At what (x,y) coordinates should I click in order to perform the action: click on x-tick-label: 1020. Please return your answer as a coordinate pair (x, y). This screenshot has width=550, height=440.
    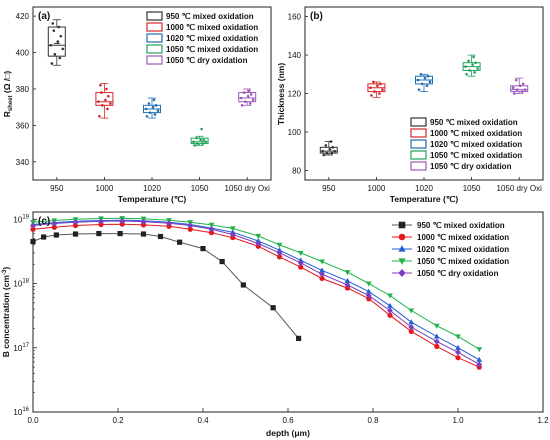
    Looking at the image, I should click on (424, 188).